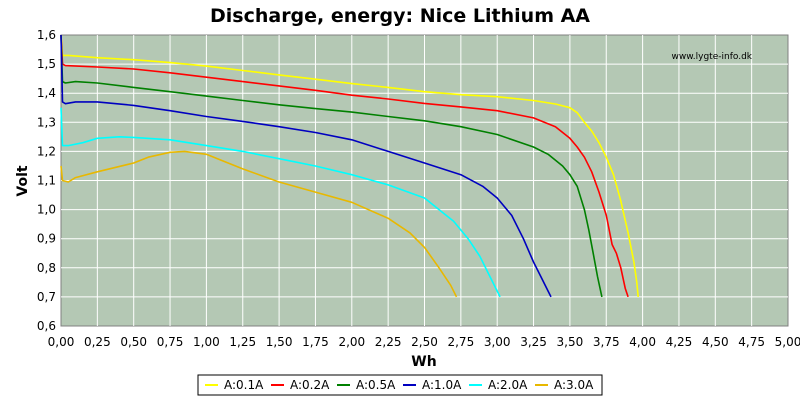 This screenshot has width=800, height=400. I want to click on y-tick-label: 1,6, so click(46, 35).